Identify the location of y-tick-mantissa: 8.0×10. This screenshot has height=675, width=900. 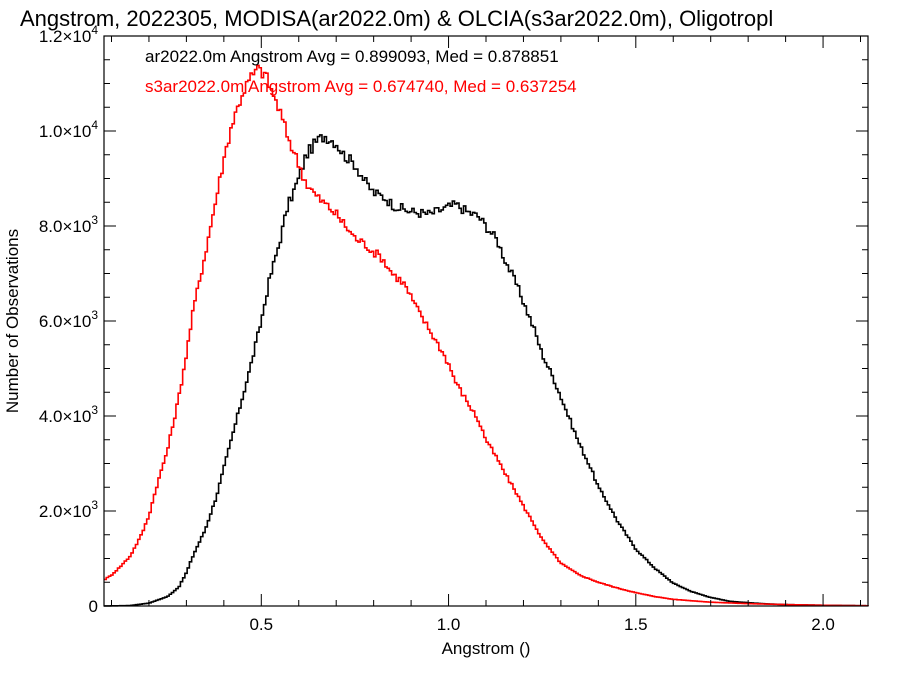
(65, 226).